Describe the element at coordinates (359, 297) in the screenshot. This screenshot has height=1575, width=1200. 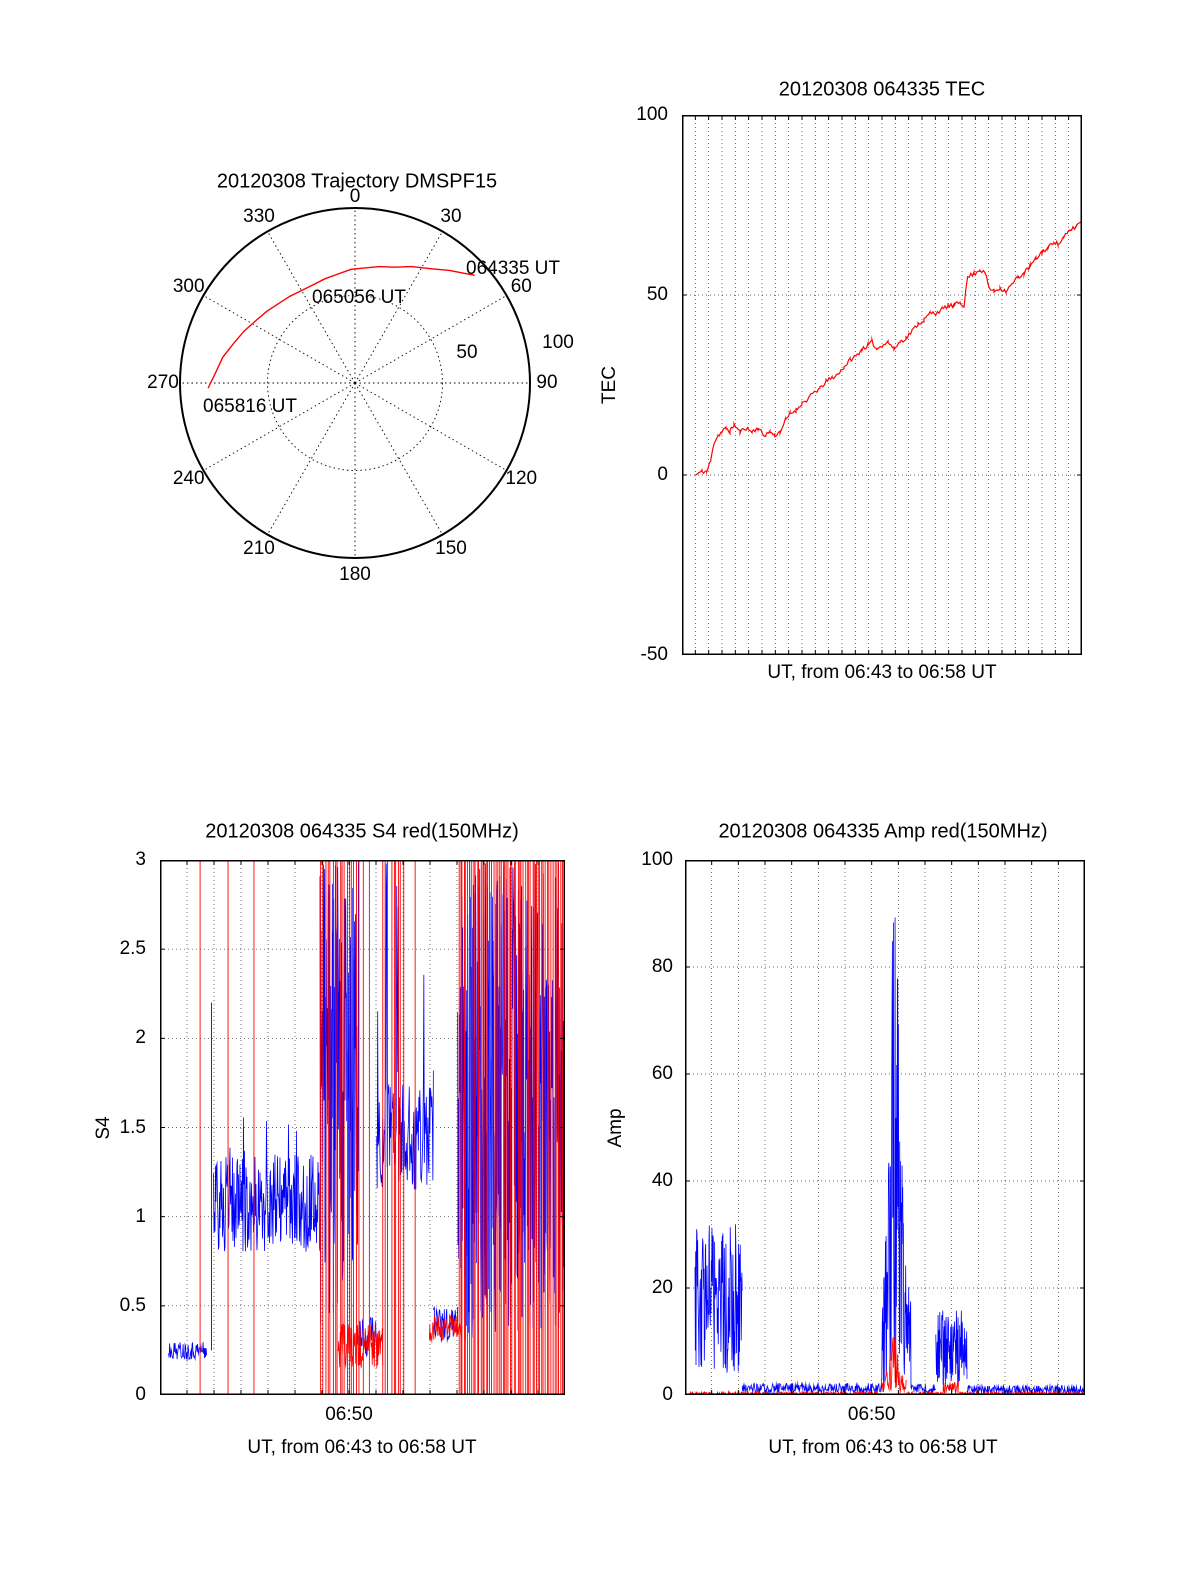
I see `trajectory-annotation-mid: 065056 UT` at that location.